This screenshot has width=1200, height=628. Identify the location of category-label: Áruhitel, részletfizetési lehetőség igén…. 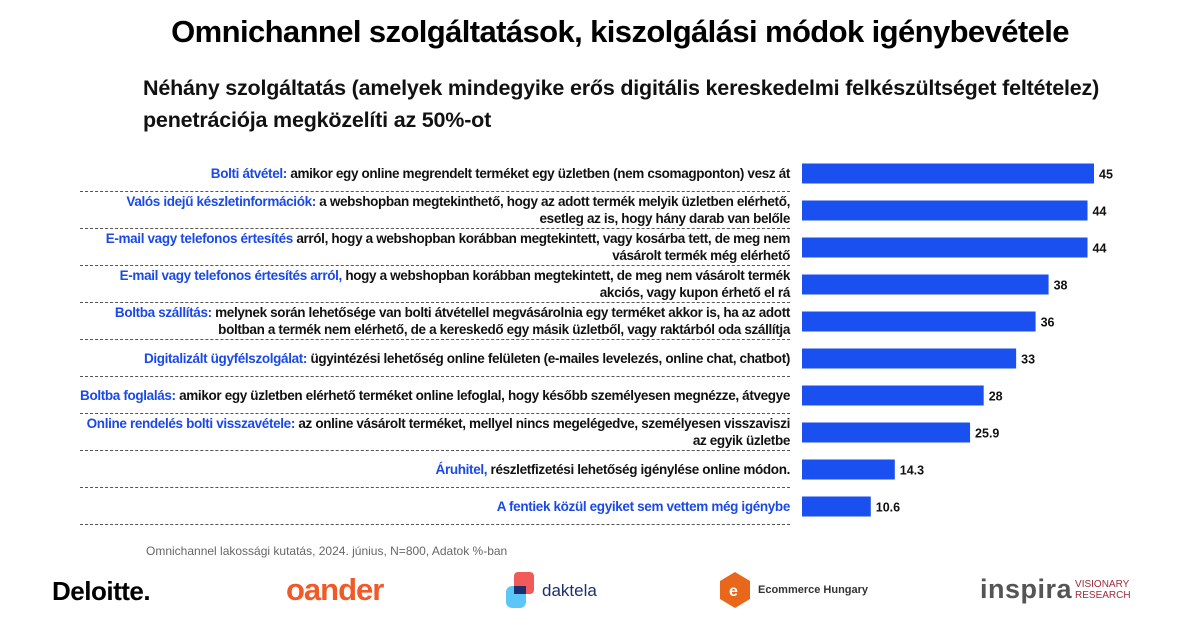
(613, 469).